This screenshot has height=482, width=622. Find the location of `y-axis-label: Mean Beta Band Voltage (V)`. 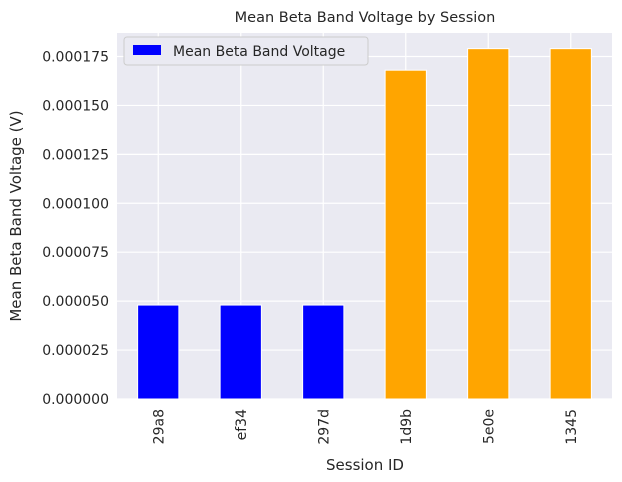

y-axis-label: Mean Beta Band Voltage (V) is located at coordinates (16, 215).